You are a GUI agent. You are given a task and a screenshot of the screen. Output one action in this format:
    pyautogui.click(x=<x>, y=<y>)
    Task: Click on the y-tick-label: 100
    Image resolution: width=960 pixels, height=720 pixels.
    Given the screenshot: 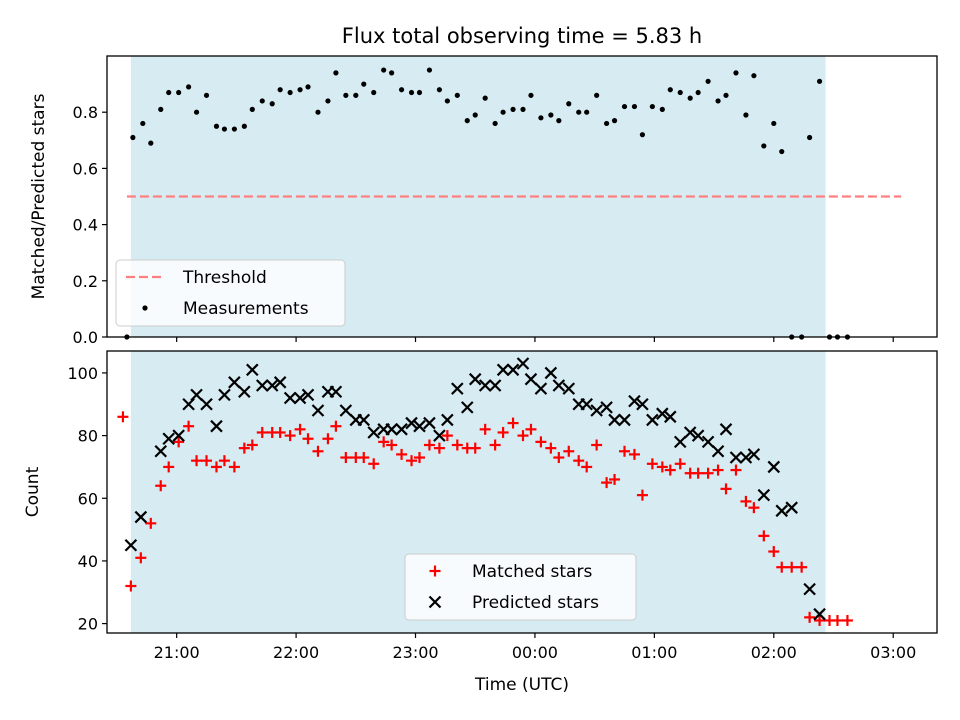 What is the action you would take?
    pyautogui.click(x=82, y=373)
    